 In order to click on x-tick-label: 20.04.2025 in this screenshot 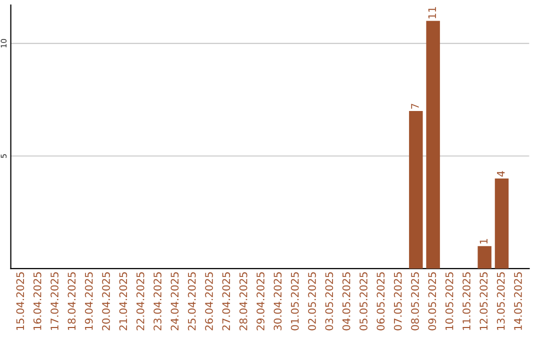, I will do `click(106, 301)`.